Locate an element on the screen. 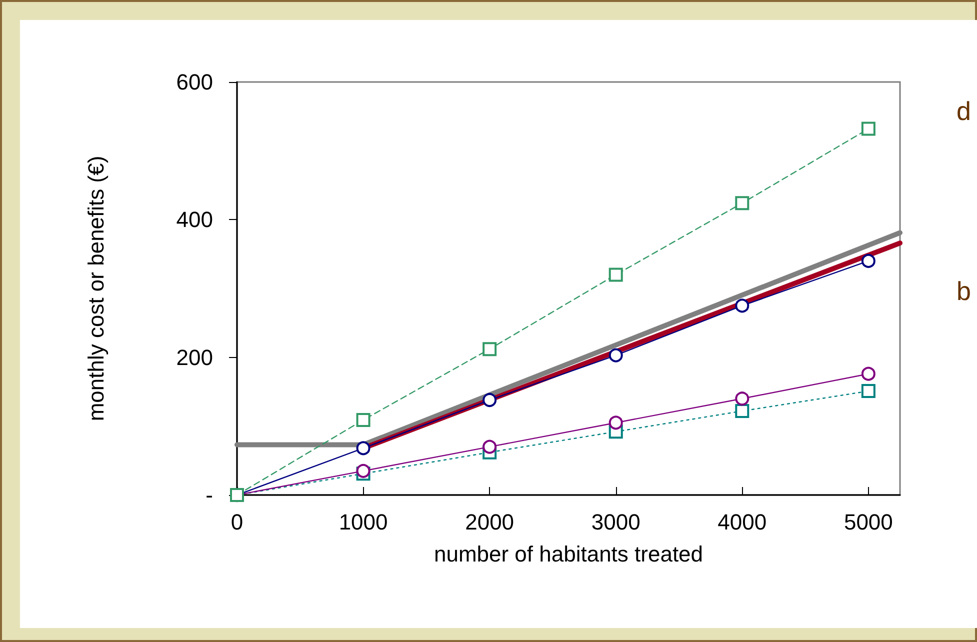 This screenshot has width=977, height=642. y-tick-label: 200 is located at coordinates (194, 357).